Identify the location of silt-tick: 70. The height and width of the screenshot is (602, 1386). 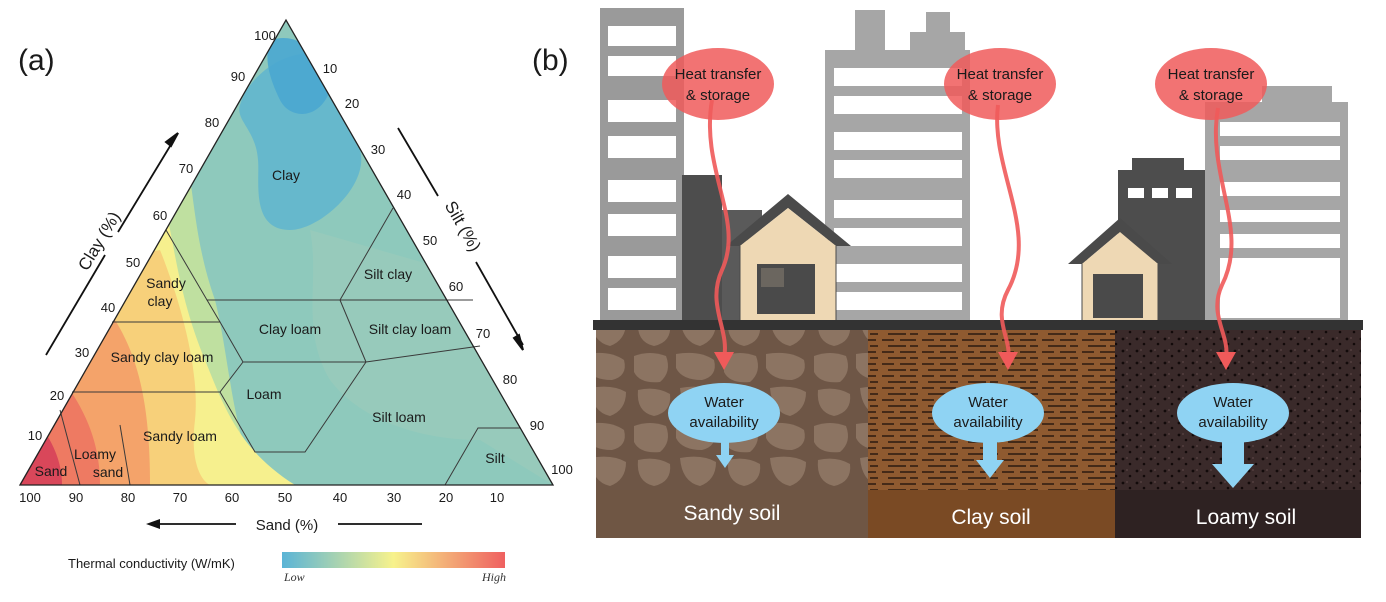
(483, 333).